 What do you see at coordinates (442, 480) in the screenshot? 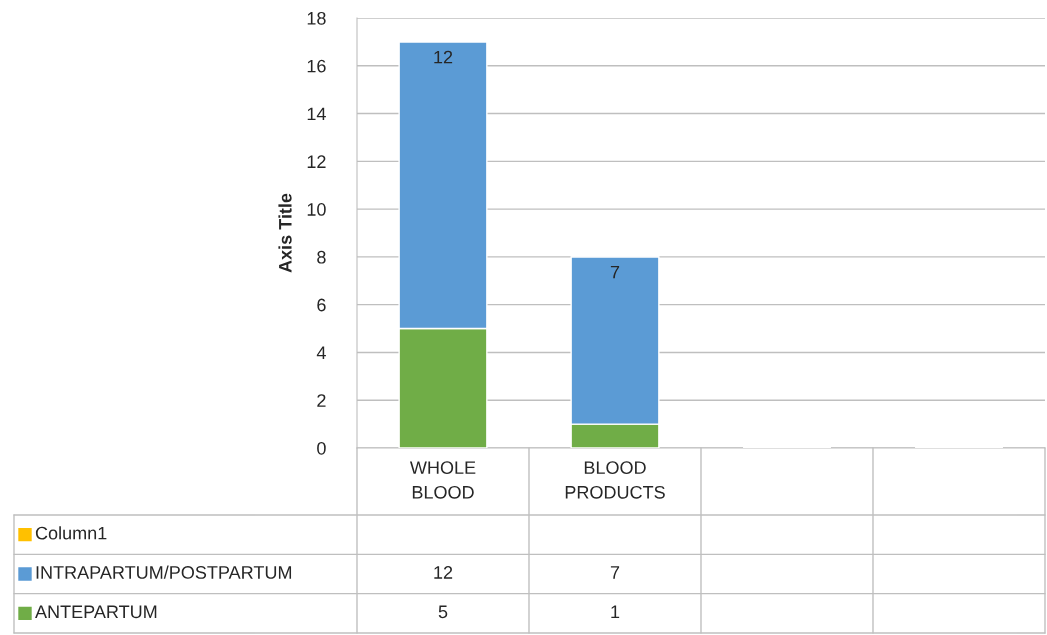
I see `x-tick-label: WHOLE BLOOD` at bounding box center [442, 480].